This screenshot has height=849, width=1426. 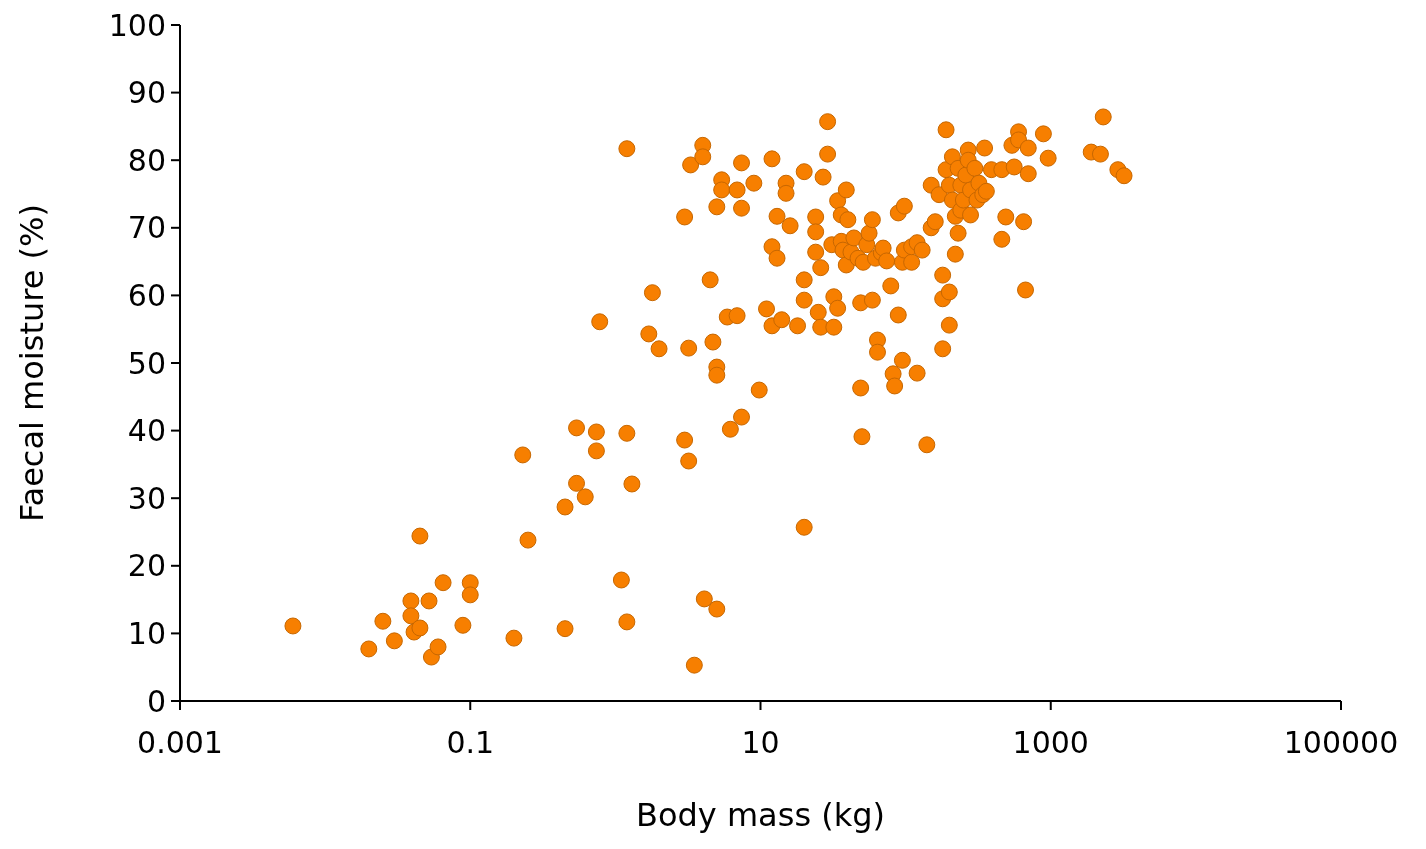 I want to click on y-tick-label: 80, so click(x=146, y=160).